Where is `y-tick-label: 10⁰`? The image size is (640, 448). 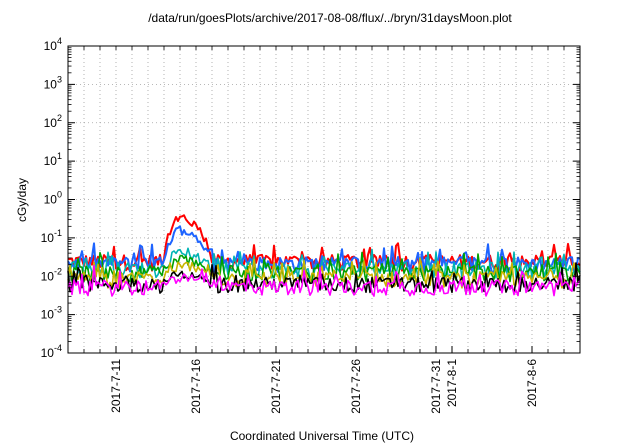 y-tick-label: 10⁰ is located at coordinates (53, 198).